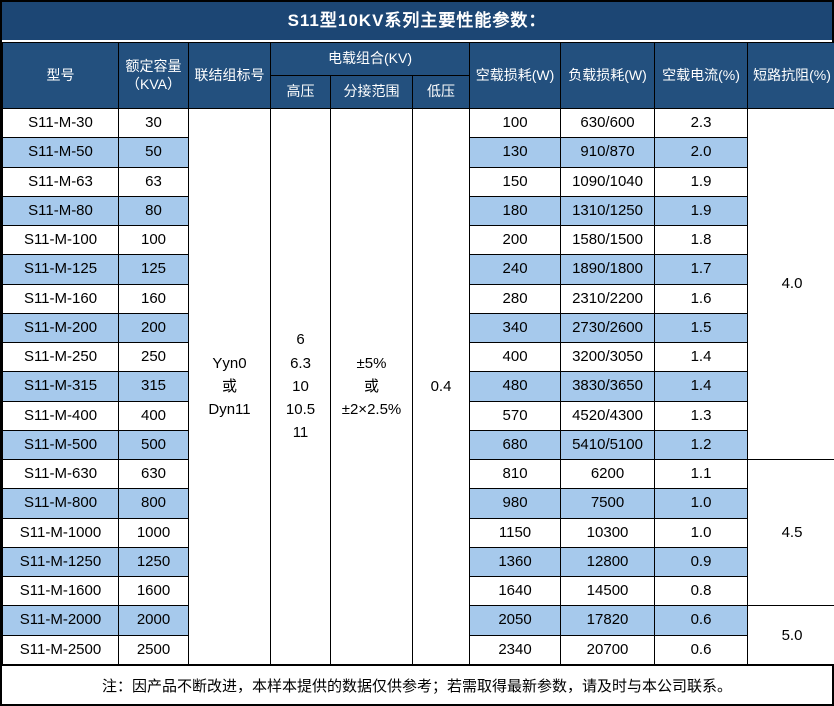 Image resolution: width=834 pixels, height=706 pixels. Describe the element at coordinates (515, 445) in the screenshot. I see `no-load-loss-cell: 680` at that location.